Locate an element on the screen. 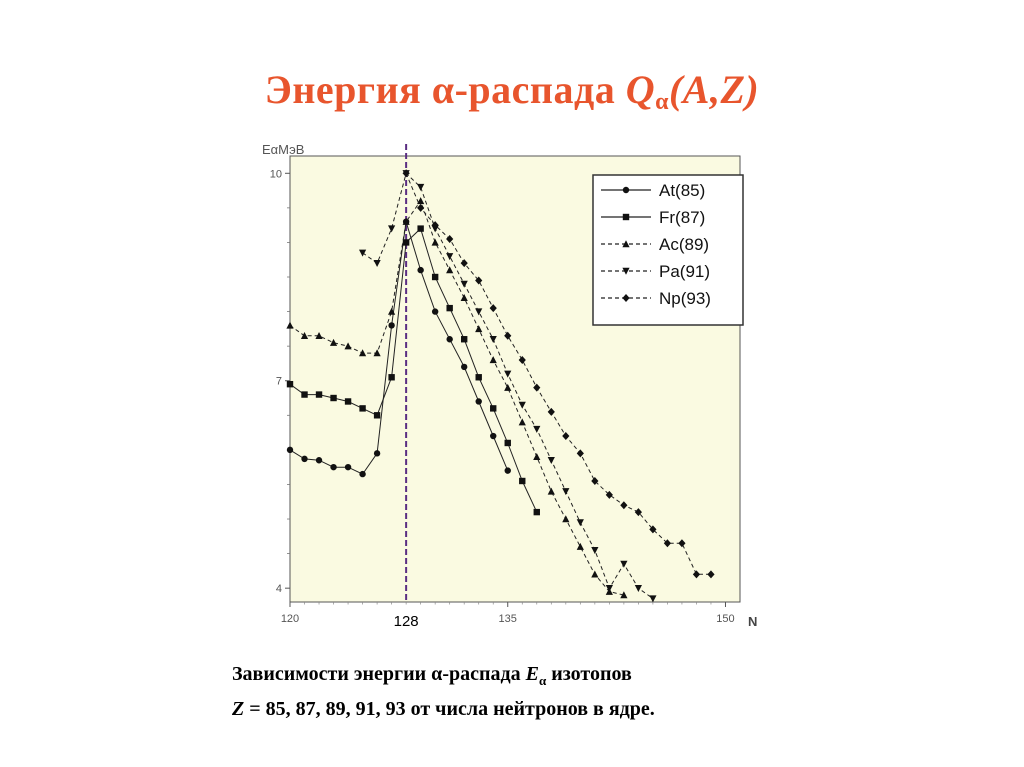 The width and height of the screenshot is (1024, 767). x-tick-label: 150 is located at coordinates (725, 619).